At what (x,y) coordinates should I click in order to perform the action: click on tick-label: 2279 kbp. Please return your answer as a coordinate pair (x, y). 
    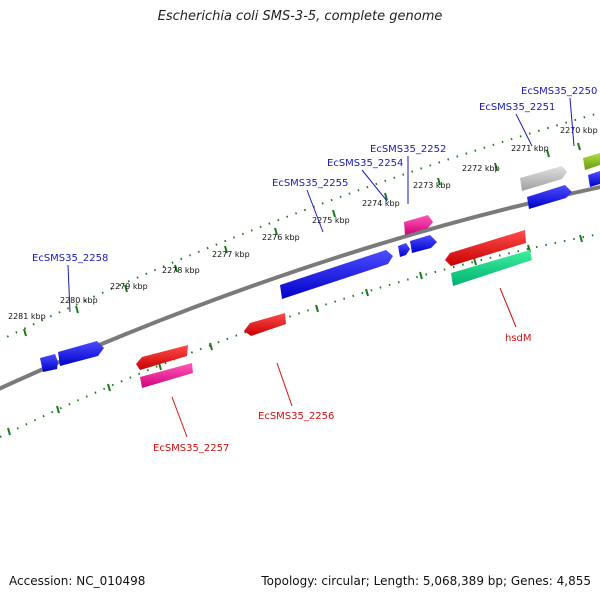
    Looking at the image, I should click on (129, 286).